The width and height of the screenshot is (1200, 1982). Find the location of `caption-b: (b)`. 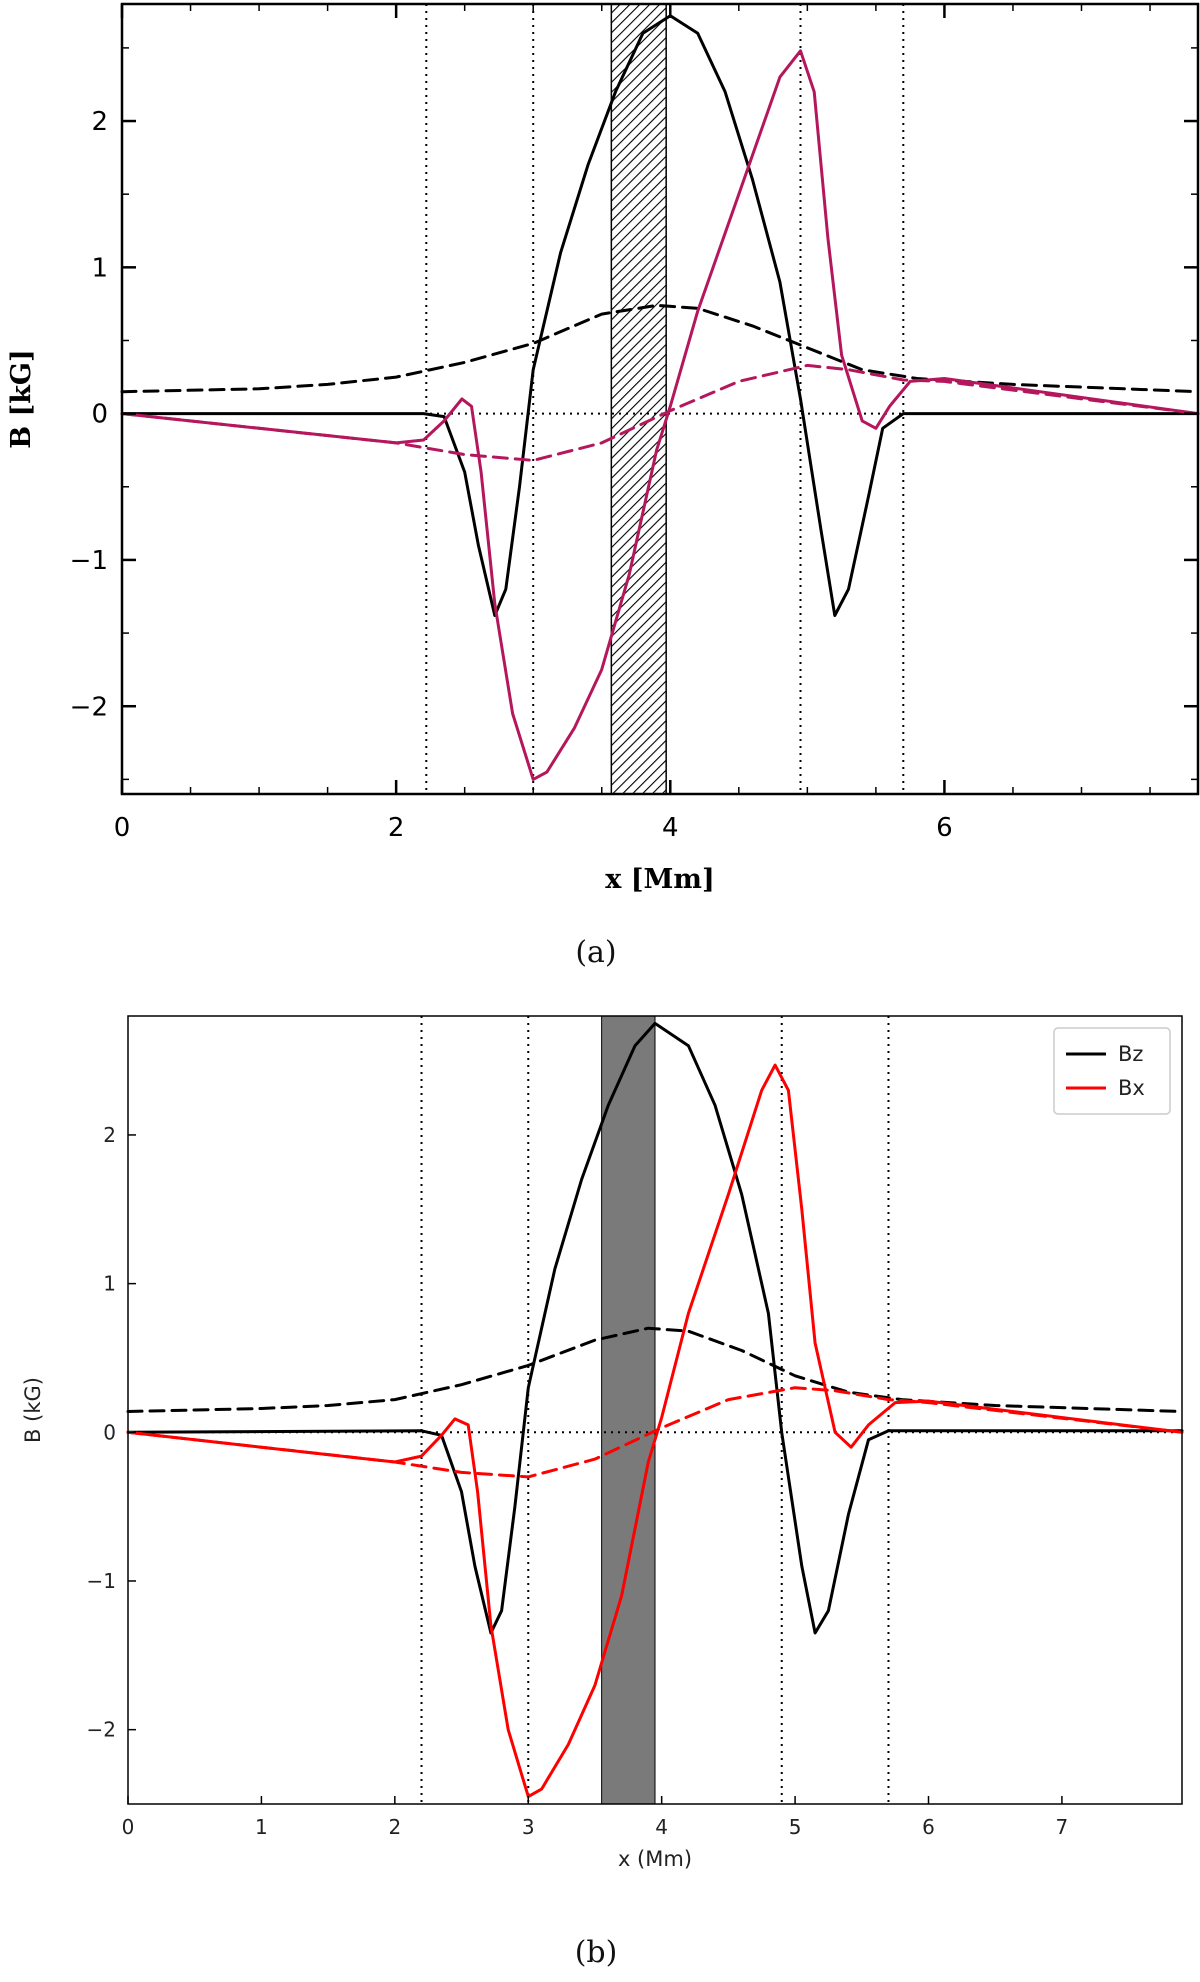

caption-b: (b) is located at coordinates (596, 1952).